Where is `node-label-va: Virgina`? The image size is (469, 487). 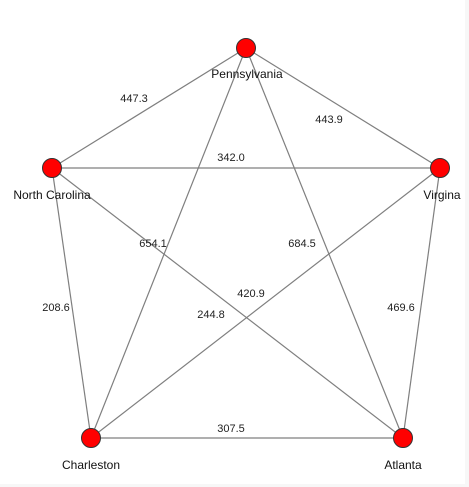 node-label-va: Virgina is located at coordinates (441, 195).